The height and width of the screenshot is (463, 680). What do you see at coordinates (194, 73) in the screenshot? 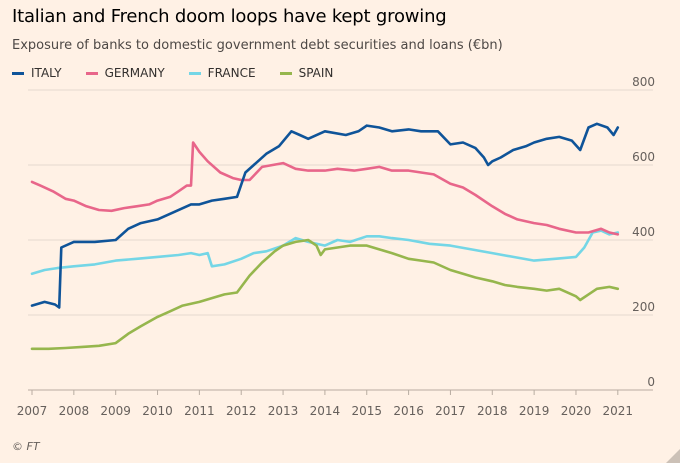
I see `legend-swatch-france` at bounding box center [194, 73].